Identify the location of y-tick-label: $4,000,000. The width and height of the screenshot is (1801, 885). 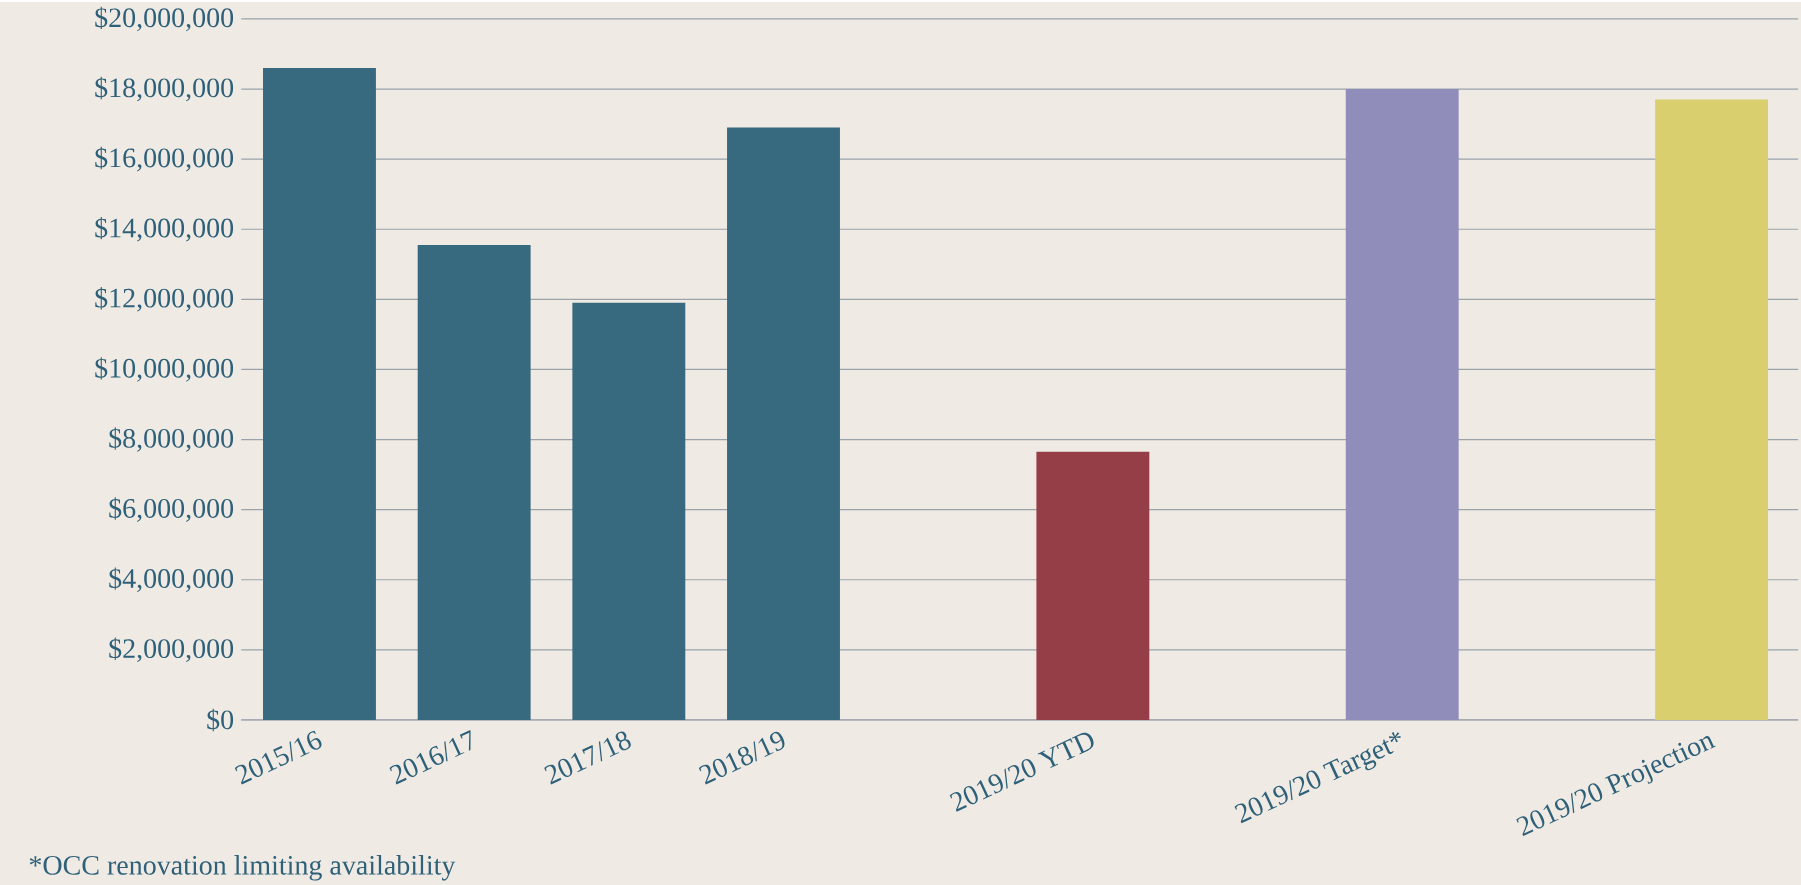
(171, 580).